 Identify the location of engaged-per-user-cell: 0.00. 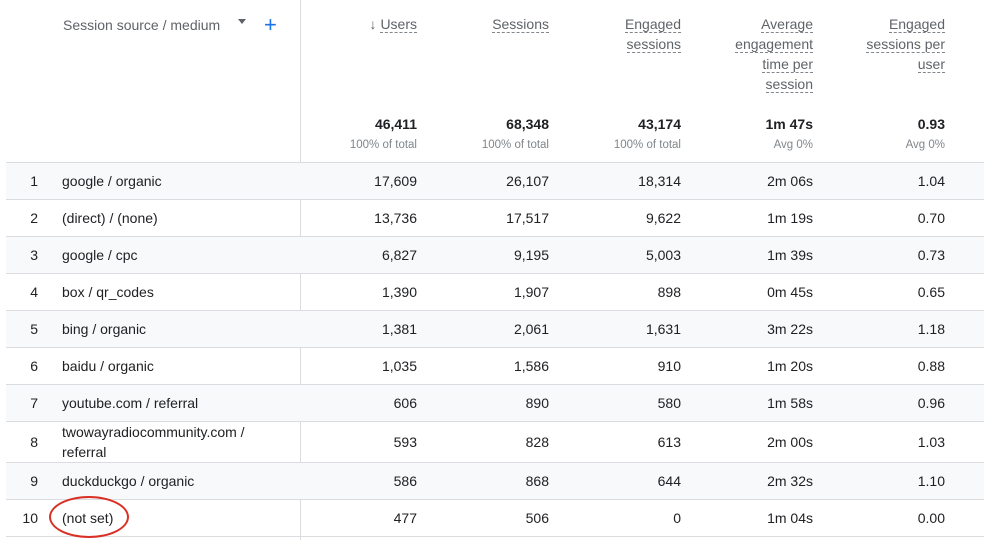
(885, 518).